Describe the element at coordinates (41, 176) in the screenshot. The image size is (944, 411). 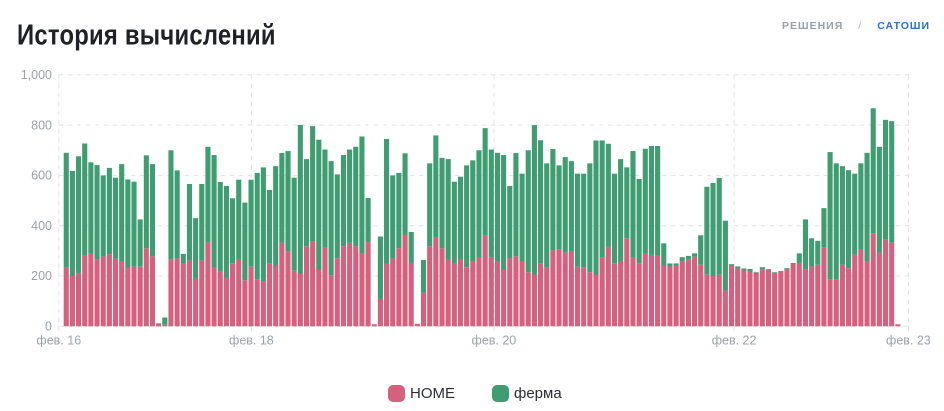
I see `svg-text: 600` at that location.